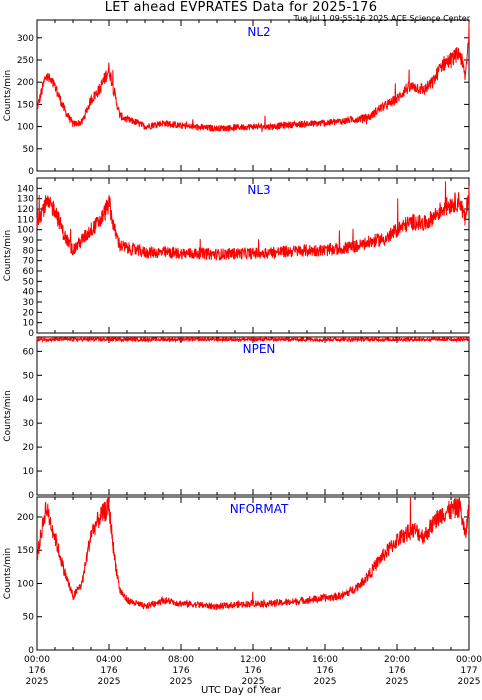 The image size is (482, 700). What do you see at coordinates (29, 241) in the screenshot?
I see `y-tick-label: 90` at bounding box center [29, 241].